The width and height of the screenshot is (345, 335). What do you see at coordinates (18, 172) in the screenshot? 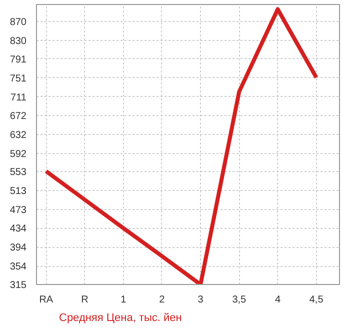
I see `y-tick-label: 553` at bounding box center [18, 172].